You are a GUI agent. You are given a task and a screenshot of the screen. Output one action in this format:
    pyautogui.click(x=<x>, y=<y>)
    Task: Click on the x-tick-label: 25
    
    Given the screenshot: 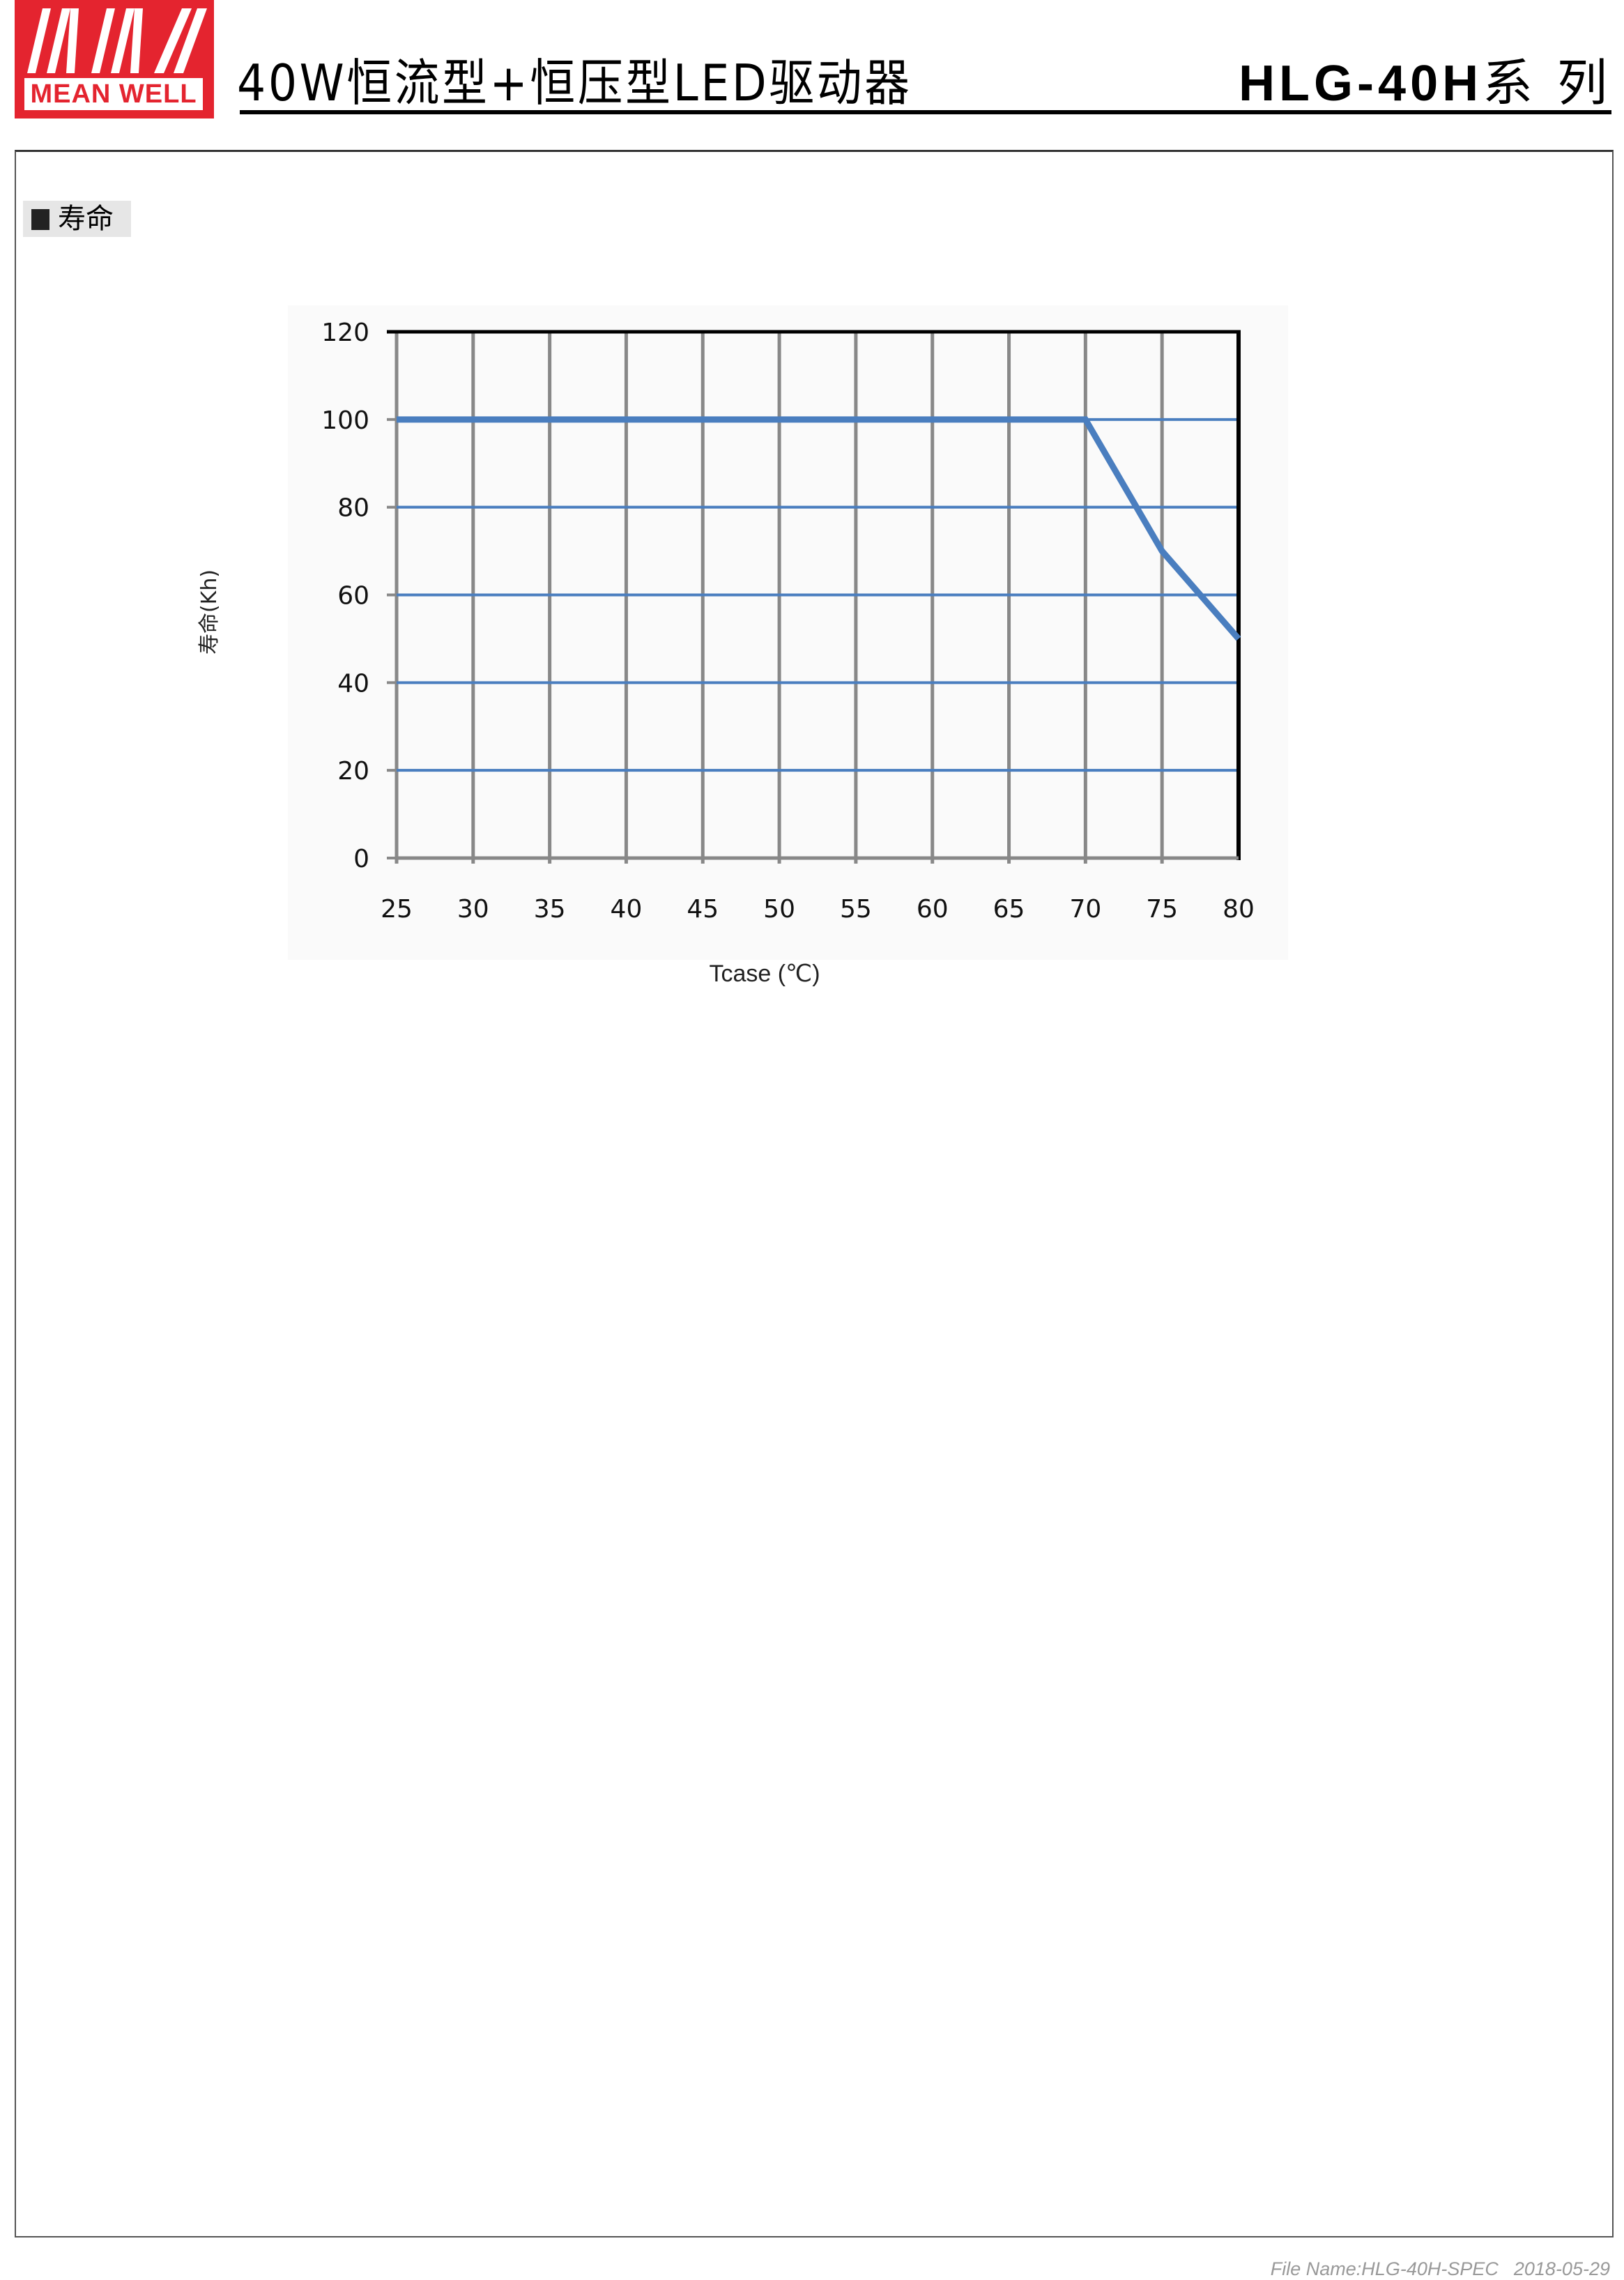 What is the action you would take?
    pyautogui.click(x=397, y=909)
    